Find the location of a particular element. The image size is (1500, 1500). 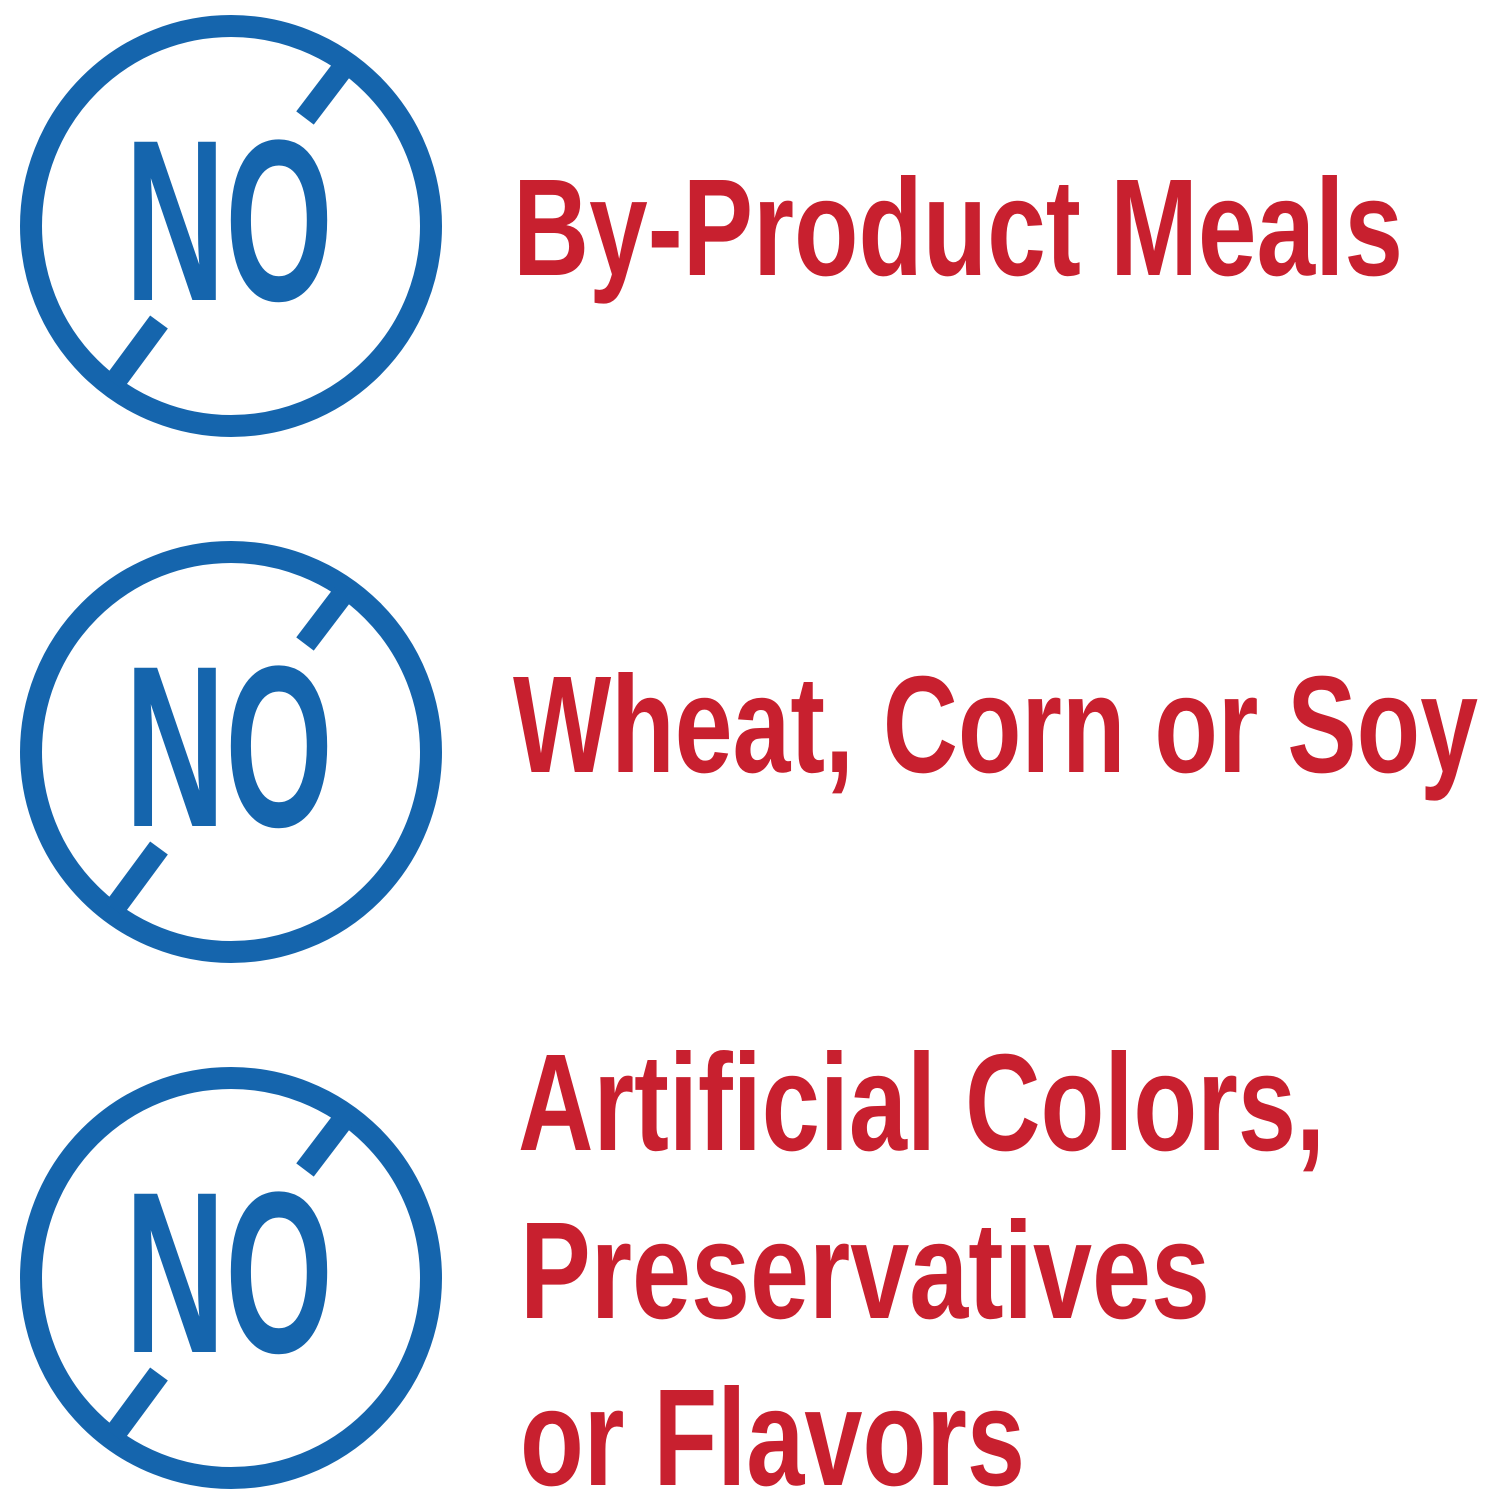

claim-text-line: or Flavors is located at coordinates (772, 1430).